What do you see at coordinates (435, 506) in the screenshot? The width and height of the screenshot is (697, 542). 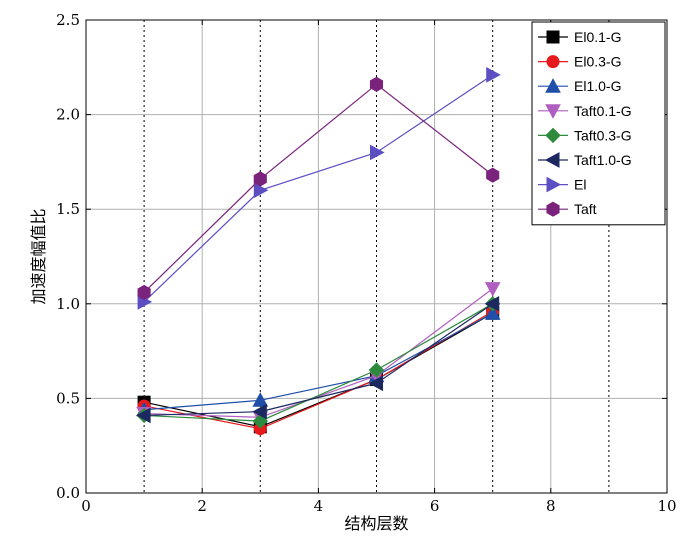 I see `x-tick-label: 6` at bounding box center [435, 506].